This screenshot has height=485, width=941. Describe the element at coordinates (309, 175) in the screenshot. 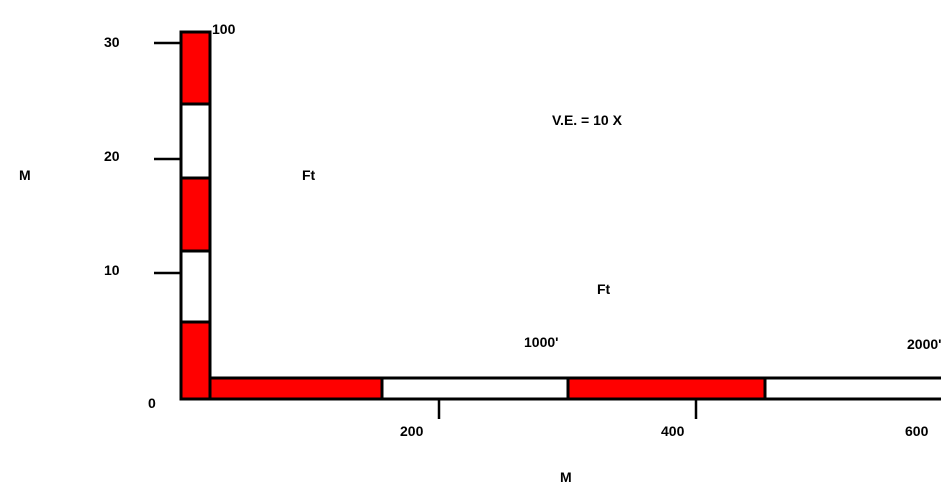

I see `vertical-feet-unit-label: Ft` at that location.